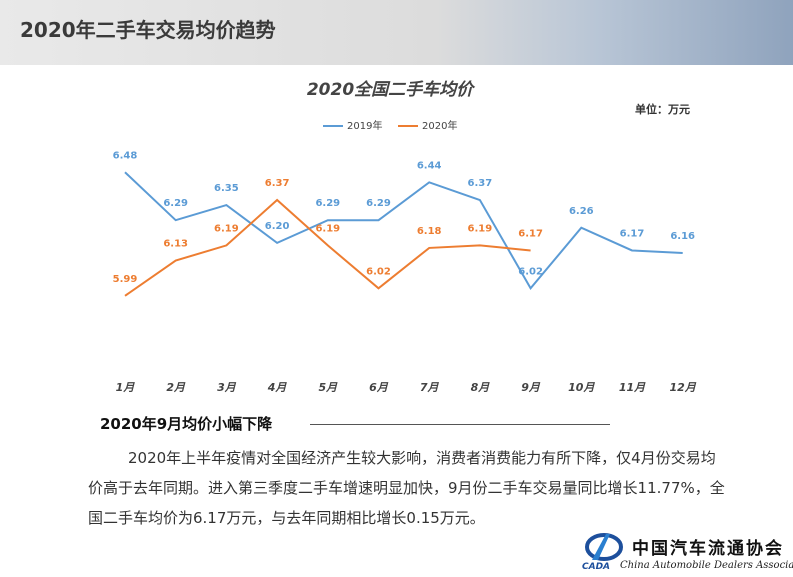  I want to click on legend-label: 2019年, so click(364, 125).